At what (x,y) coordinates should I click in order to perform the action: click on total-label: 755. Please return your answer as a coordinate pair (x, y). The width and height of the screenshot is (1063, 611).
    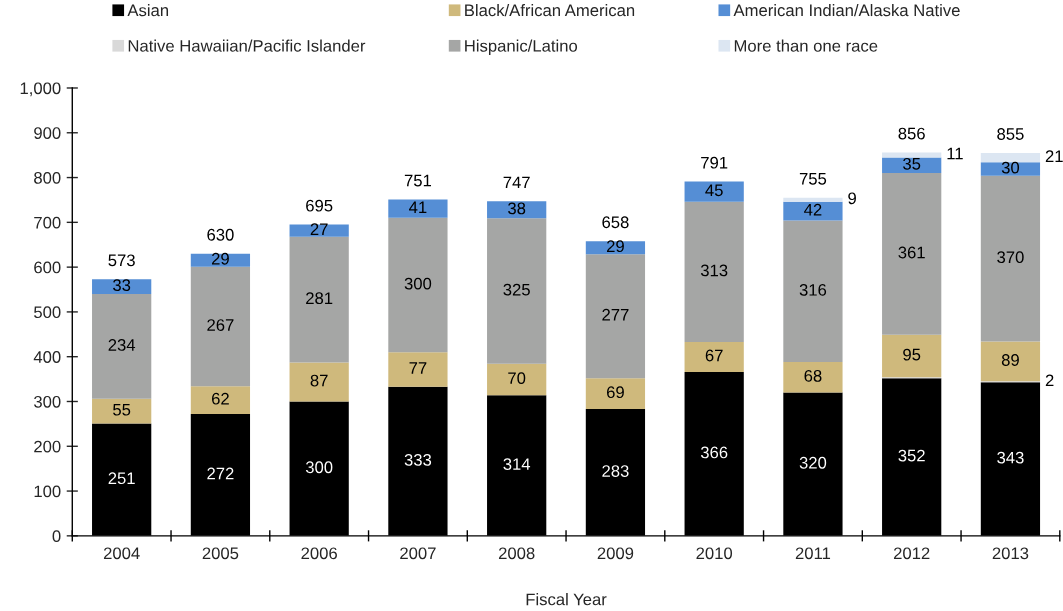
    Looking at the image, I should click on (813, 179).